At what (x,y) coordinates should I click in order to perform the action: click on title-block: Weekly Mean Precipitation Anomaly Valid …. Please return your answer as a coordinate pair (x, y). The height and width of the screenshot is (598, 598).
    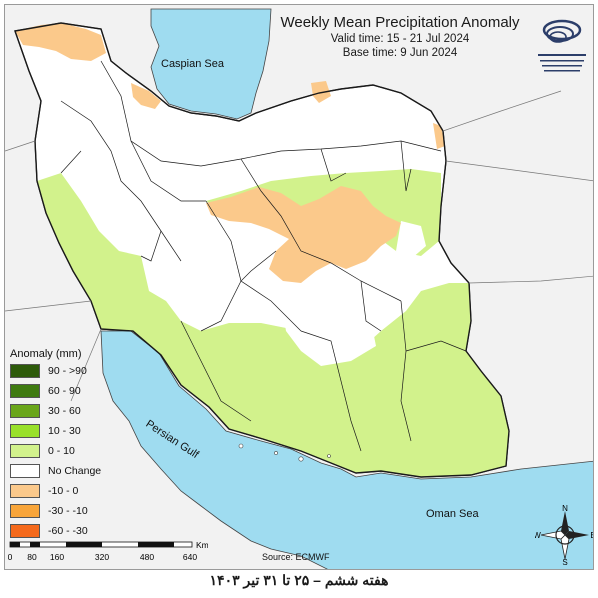
    Looking at the image, I should click on (400, 37).